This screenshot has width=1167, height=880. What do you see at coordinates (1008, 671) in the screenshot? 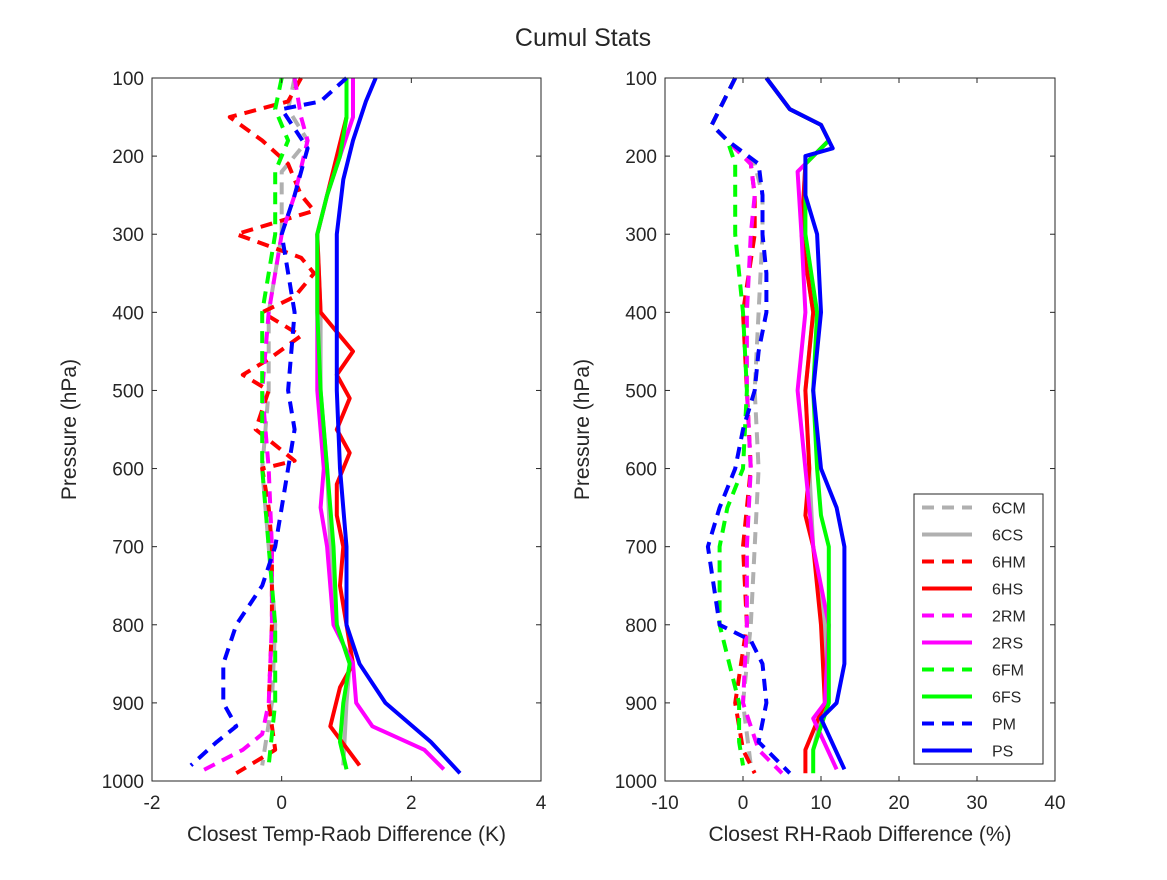
I see `legend-label-6fm: 6FM` at bounding box center [1008, 671].